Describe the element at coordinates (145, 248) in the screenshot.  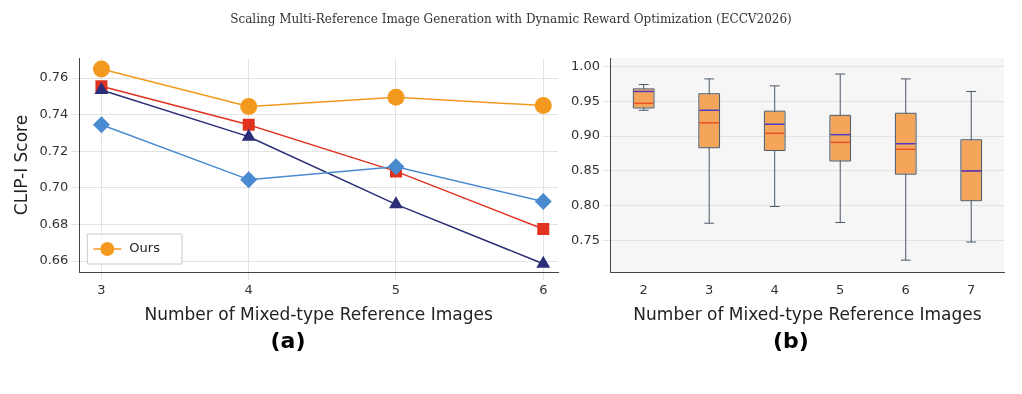
I see `legend-label: Ours` at that location.